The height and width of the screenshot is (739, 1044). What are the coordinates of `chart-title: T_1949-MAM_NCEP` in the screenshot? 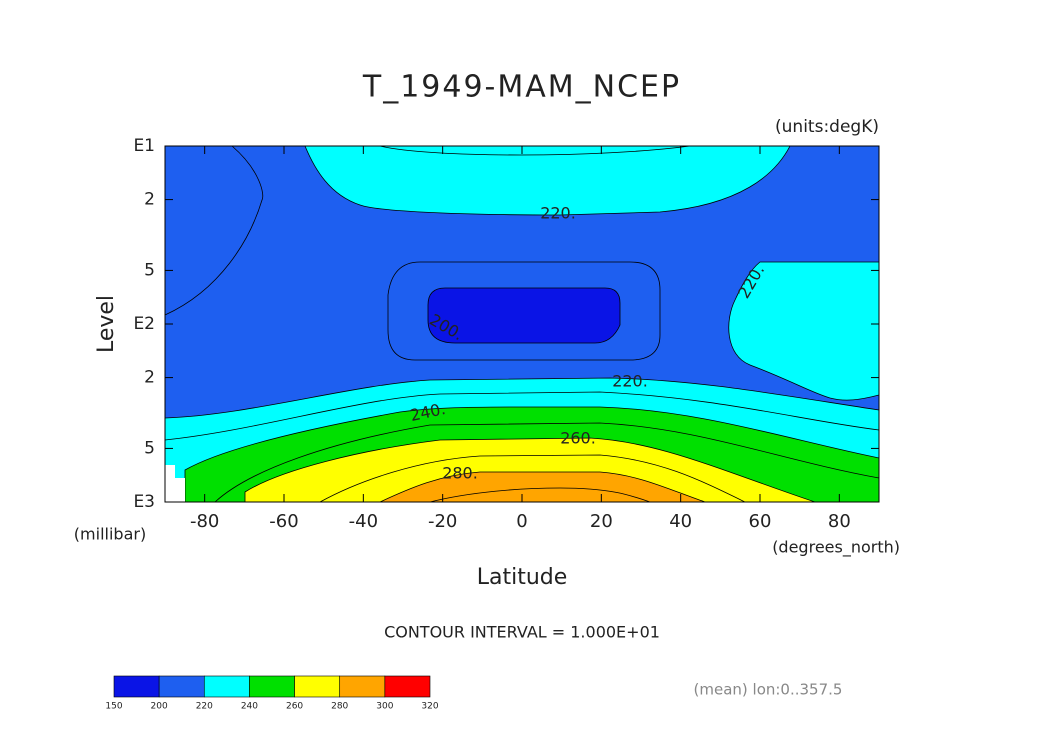 It's located at (521, 87).